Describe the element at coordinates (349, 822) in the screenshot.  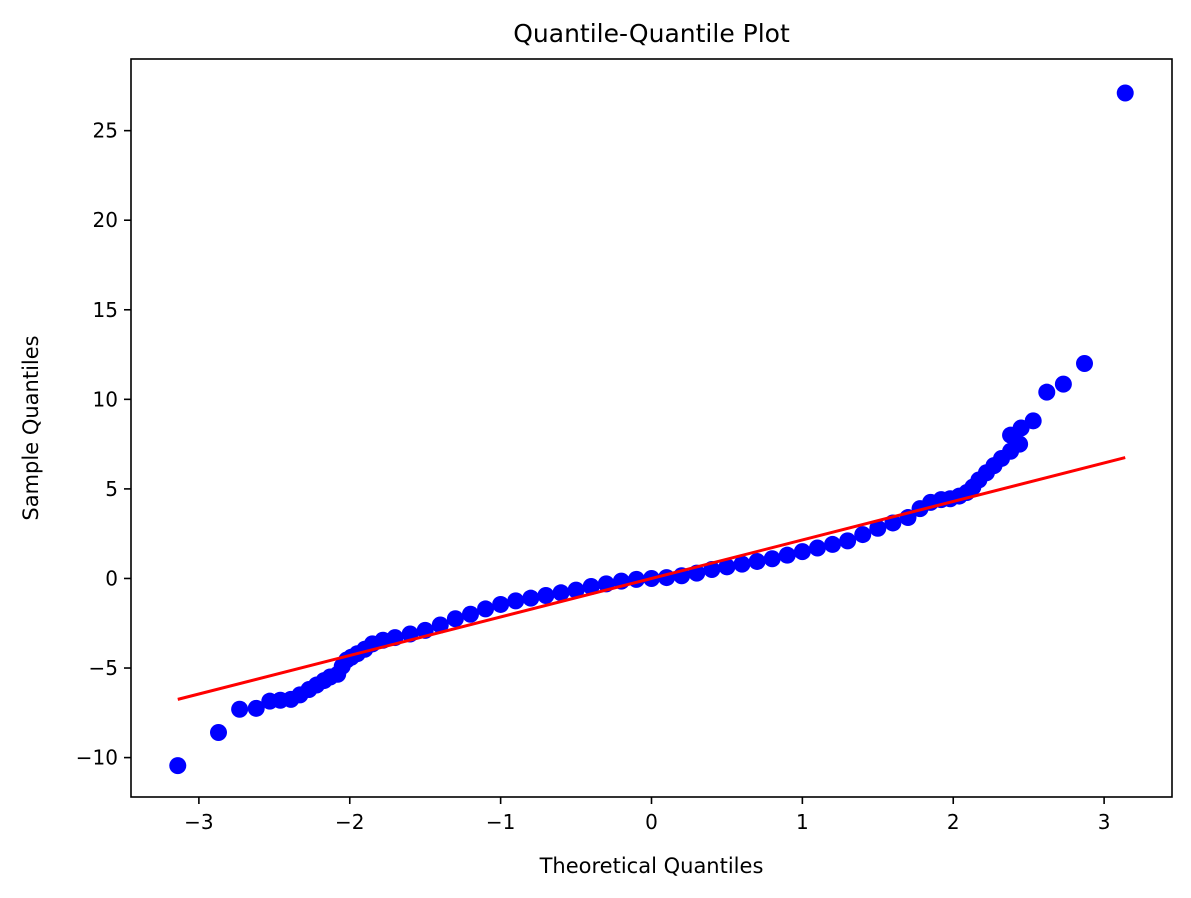
I see `x-tick-label: −2` at that location.